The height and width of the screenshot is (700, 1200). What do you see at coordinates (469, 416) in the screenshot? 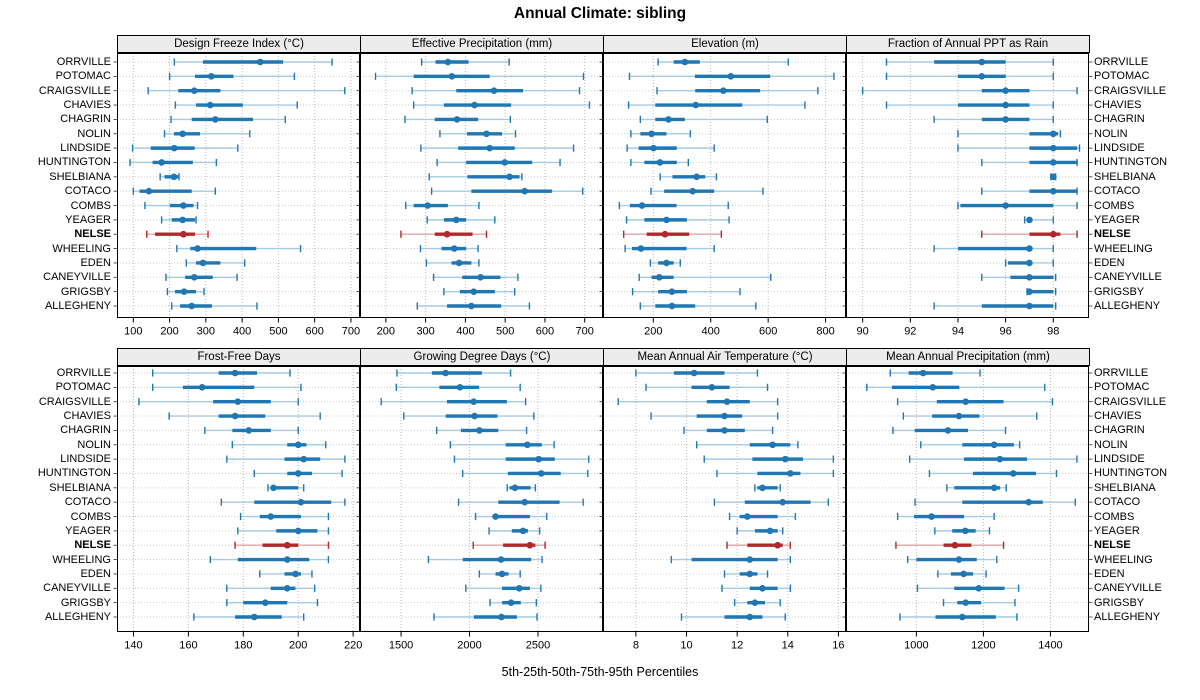
I see `percentile-row-chavies` at bounding box center [469, 416].